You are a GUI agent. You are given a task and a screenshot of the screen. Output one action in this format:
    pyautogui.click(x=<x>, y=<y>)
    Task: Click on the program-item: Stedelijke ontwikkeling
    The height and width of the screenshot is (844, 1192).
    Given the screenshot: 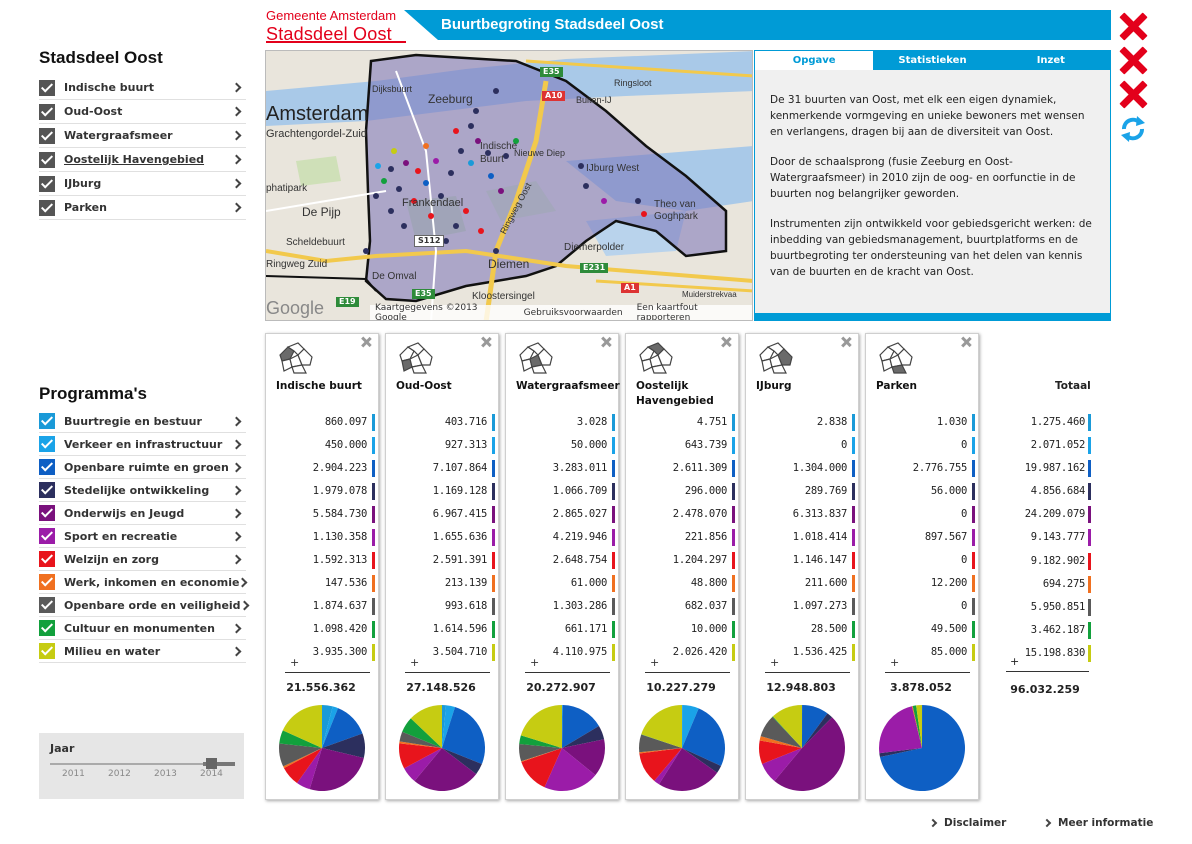 What is the action you would take?
    pyautogui.click(x=142, y=490)
    